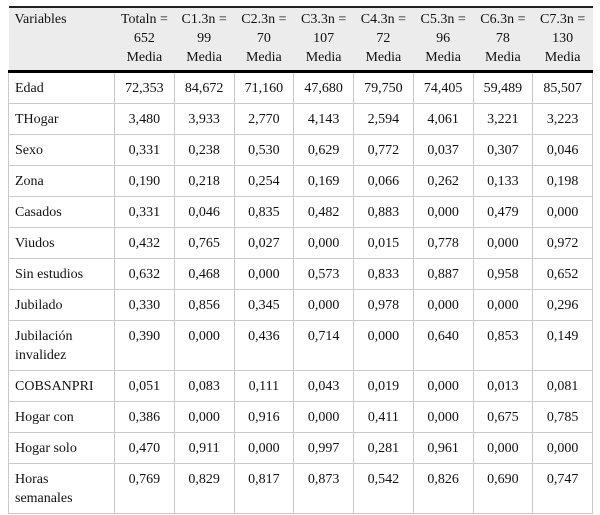  I want to click on cell-value: 0,238, so click(204, 150).